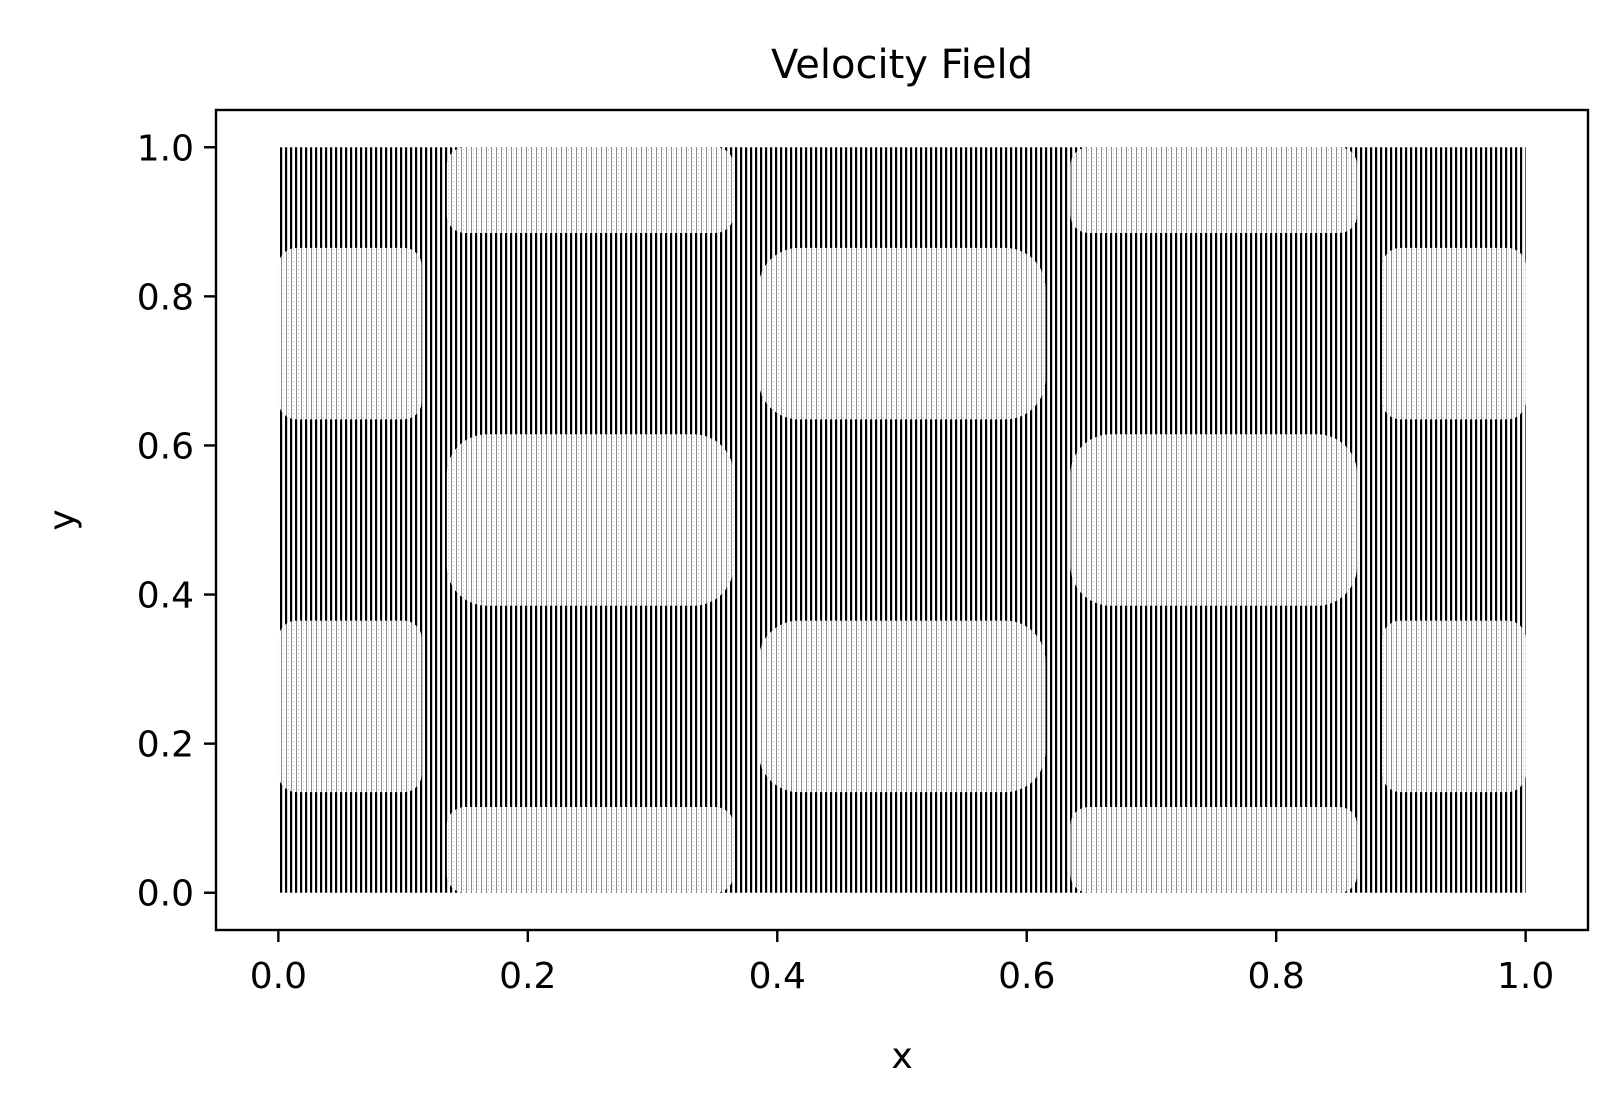  I want to click on y-tick-label: 0.4, so click(165, 596).